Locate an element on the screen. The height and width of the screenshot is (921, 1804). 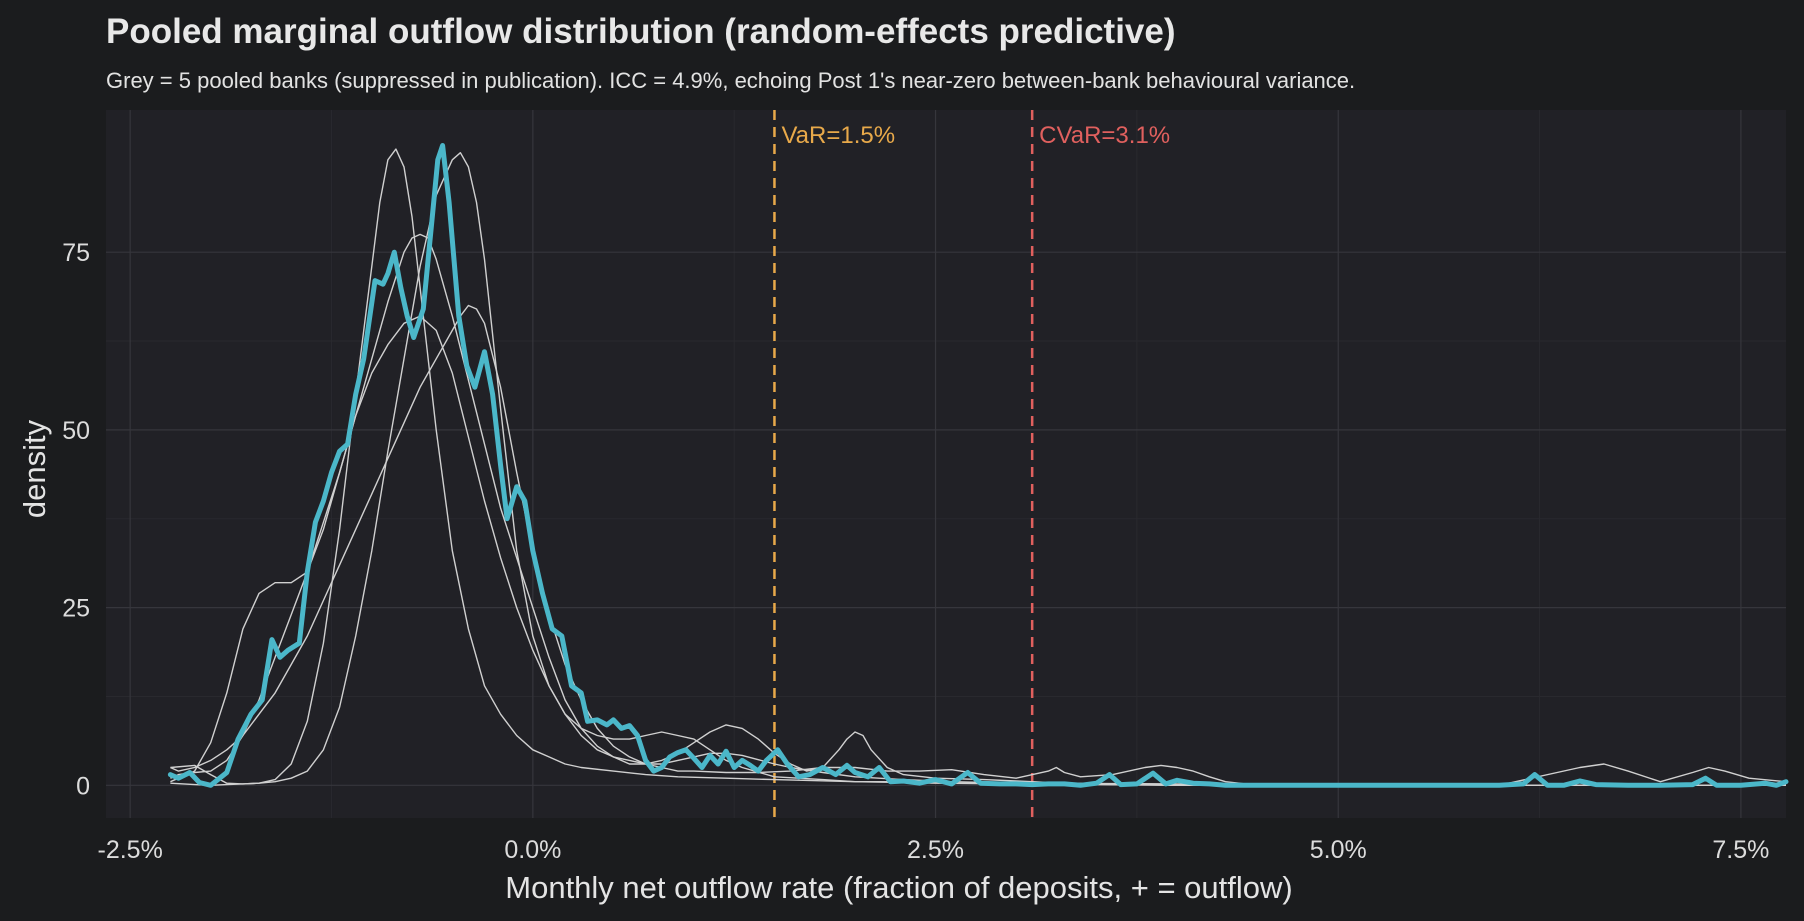
y-axis-ticks: 0 25 50 75 is located at coordinates (76, 519).